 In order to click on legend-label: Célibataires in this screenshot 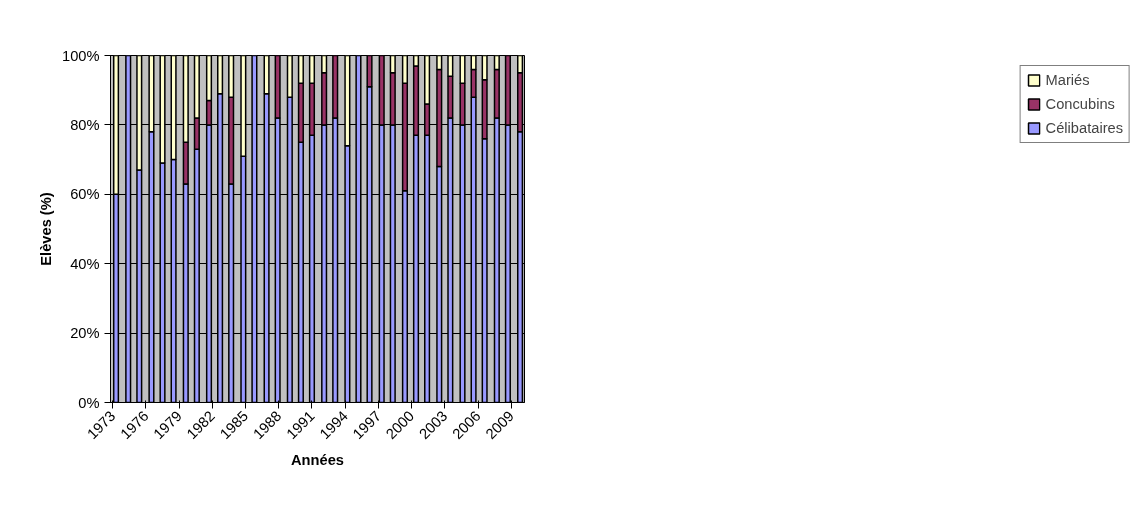, I will do `click(1084, 128)`.